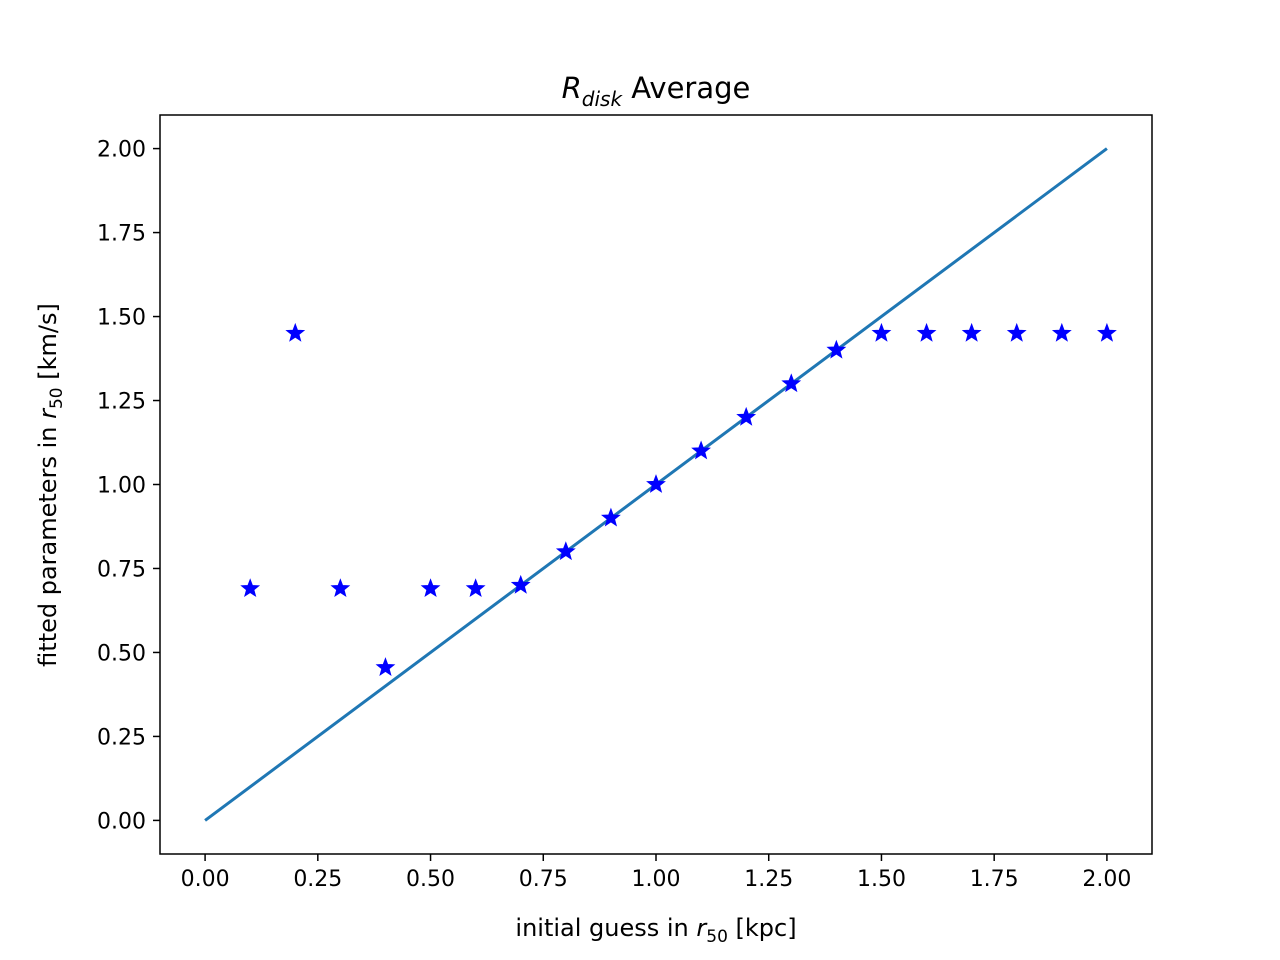 The image size is (1280, 960). What do you see at coordinates (48, 543) in the screenshot?
I see `y-axis-label-prefix: fitted parameters in` at bounding box center [48, 543].